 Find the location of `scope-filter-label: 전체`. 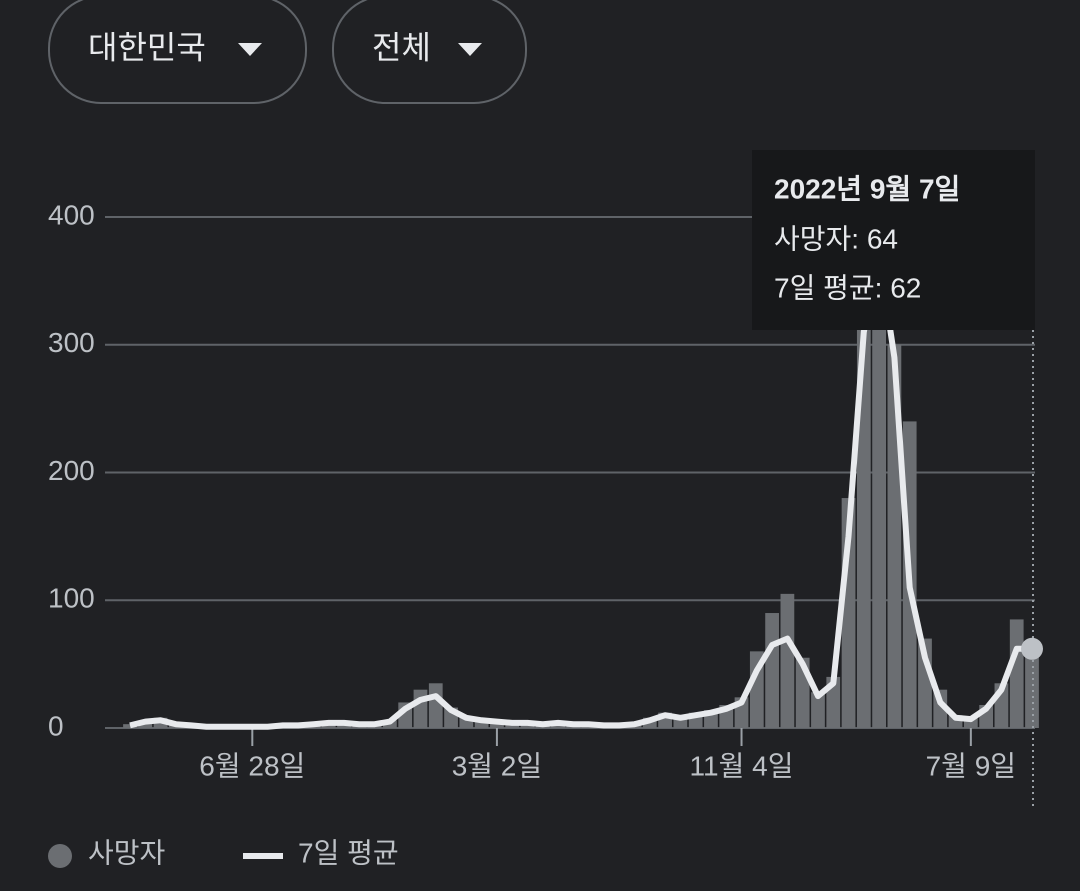

scope-filter-label: 전체 is located at coordinates (401, 47).